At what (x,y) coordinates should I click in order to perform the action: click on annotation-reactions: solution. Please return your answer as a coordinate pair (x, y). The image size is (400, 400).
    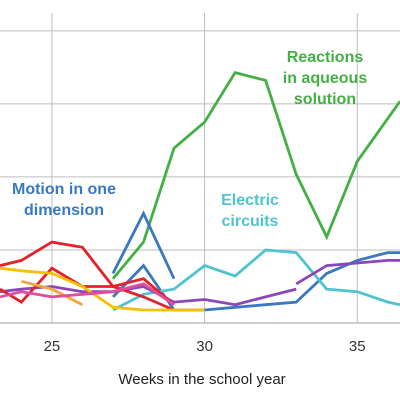
    Looking at the image, I should click on (325, 99).